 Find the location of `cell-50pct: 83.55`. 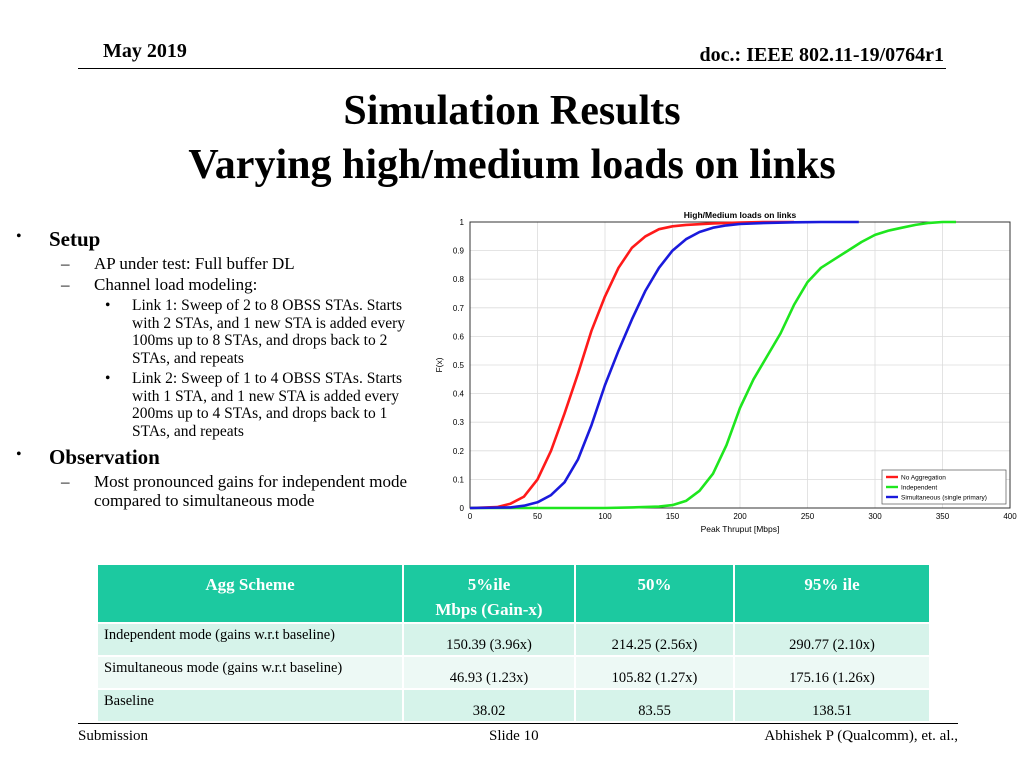

cell-50pct: 83.55 is located at coordinates (654, 705).